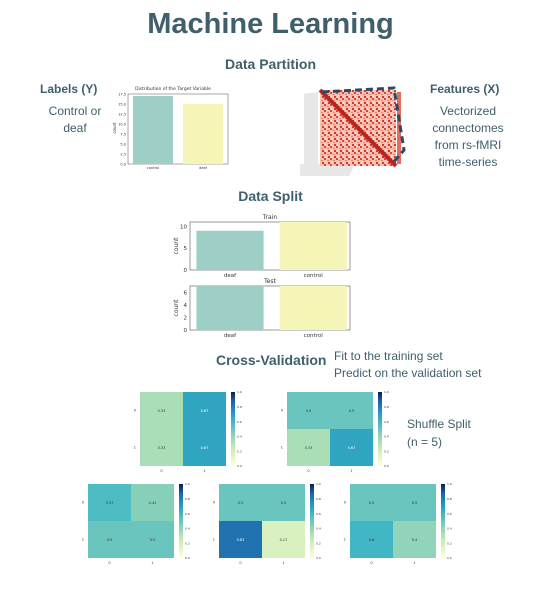 The width and height of the screenshot is (541, 596). I want to click on data-partition-heading: Data Partition, so click(270, 64).